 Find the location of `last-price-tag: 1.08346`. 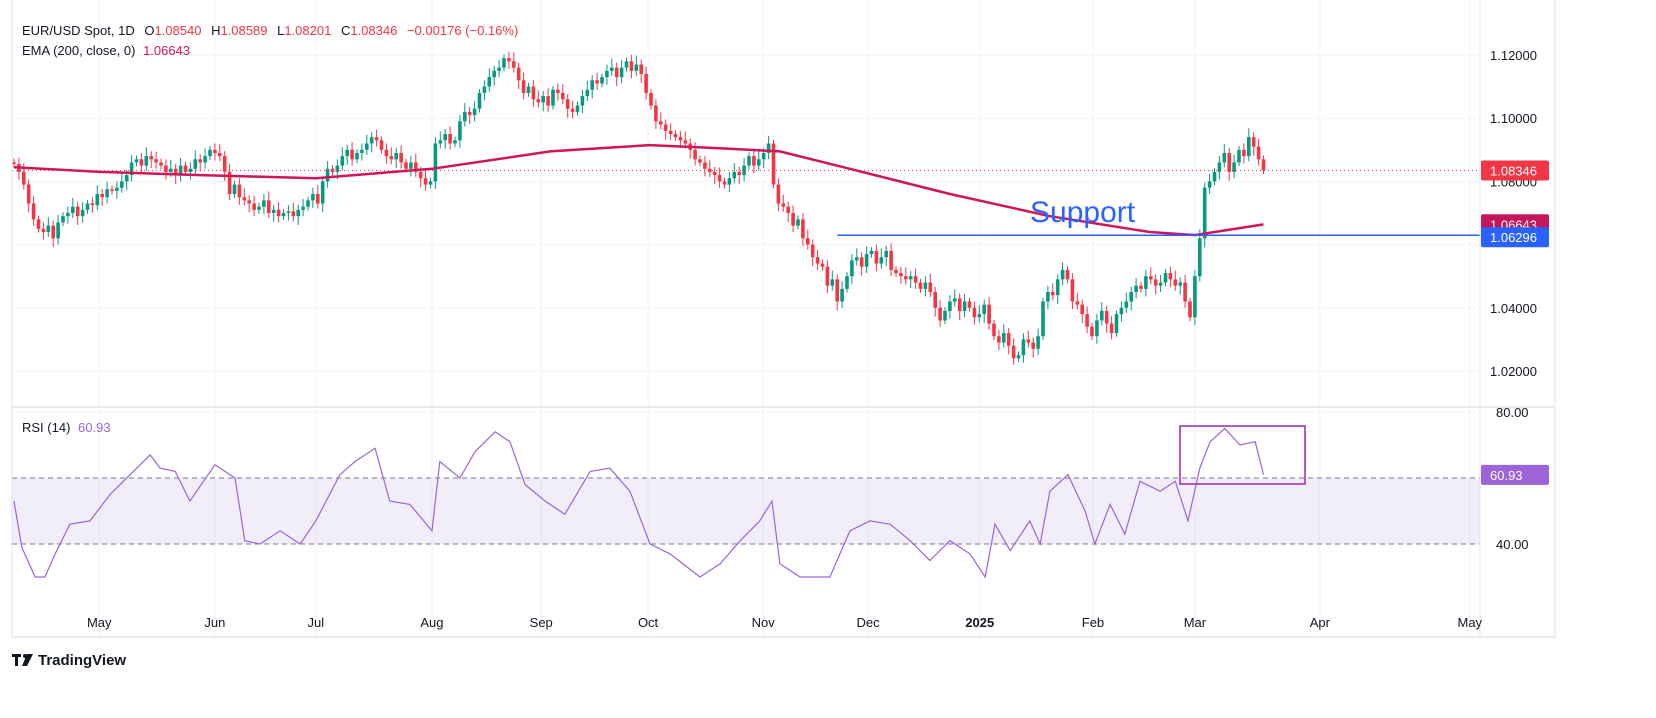

last-price-tag: 1.08346 is located at coordinates (1513, 170).